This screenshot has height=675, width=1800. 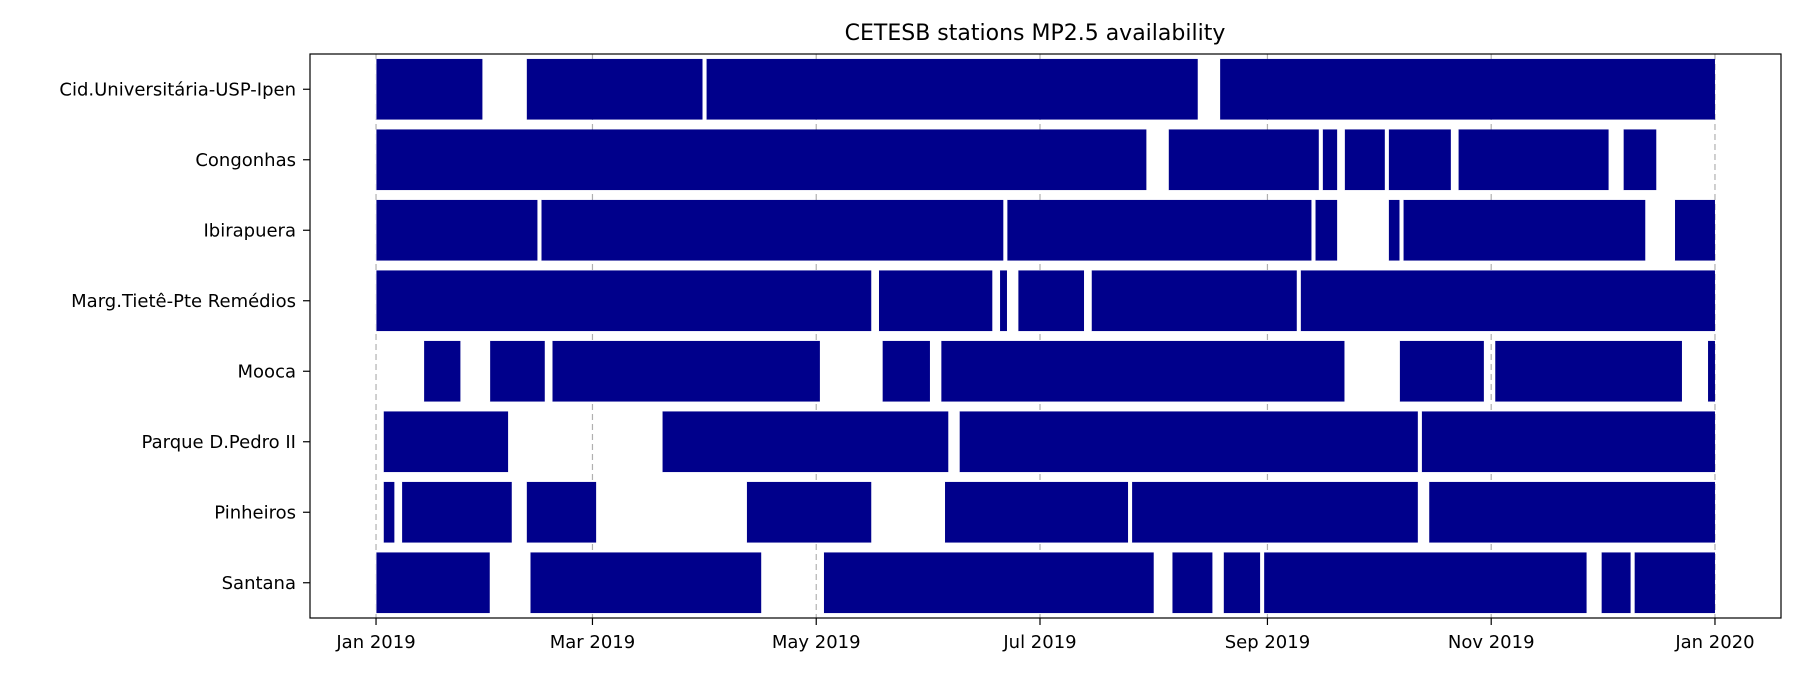 I want to click on chart-title: CETESB stations MP2.5 availability, so click(x=1035, y=33).